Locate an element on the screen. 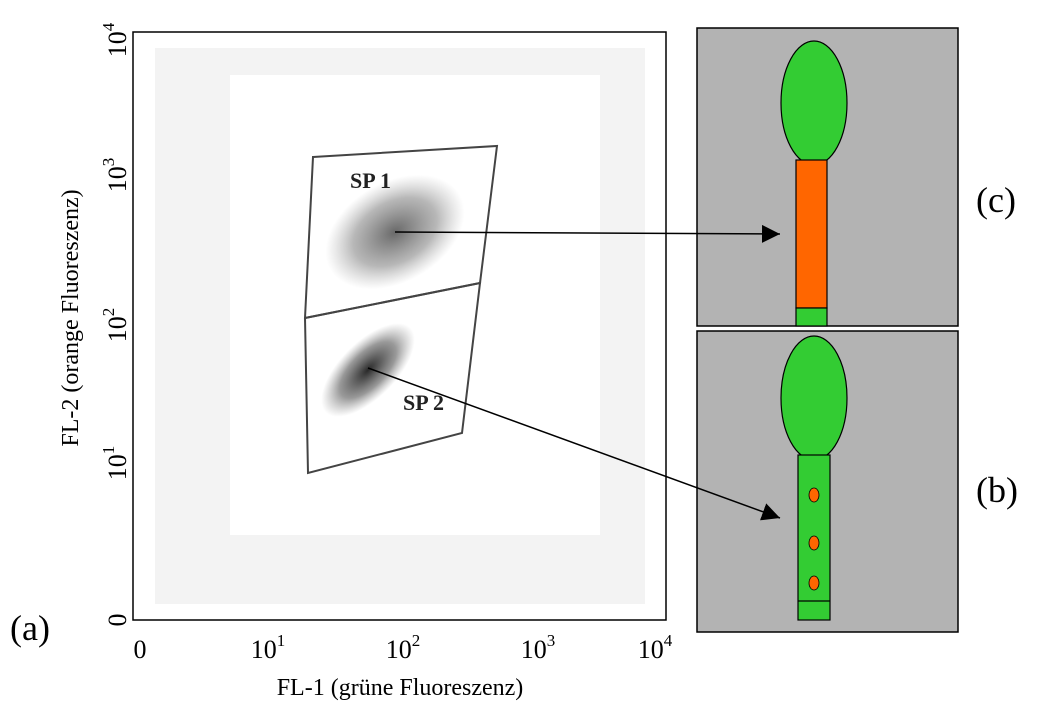 This screenshot has width=1039, height=702. y-tick-label: 10⁴ is located at coordinates (115, 39).